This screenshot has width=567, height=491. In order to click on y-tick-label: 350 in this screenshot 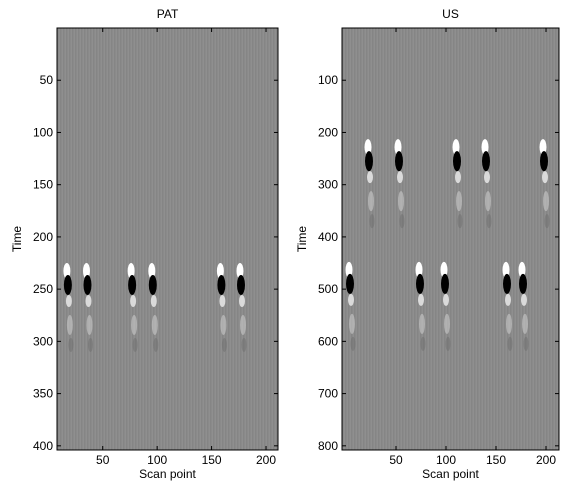, I will do `click(43, 394)`.